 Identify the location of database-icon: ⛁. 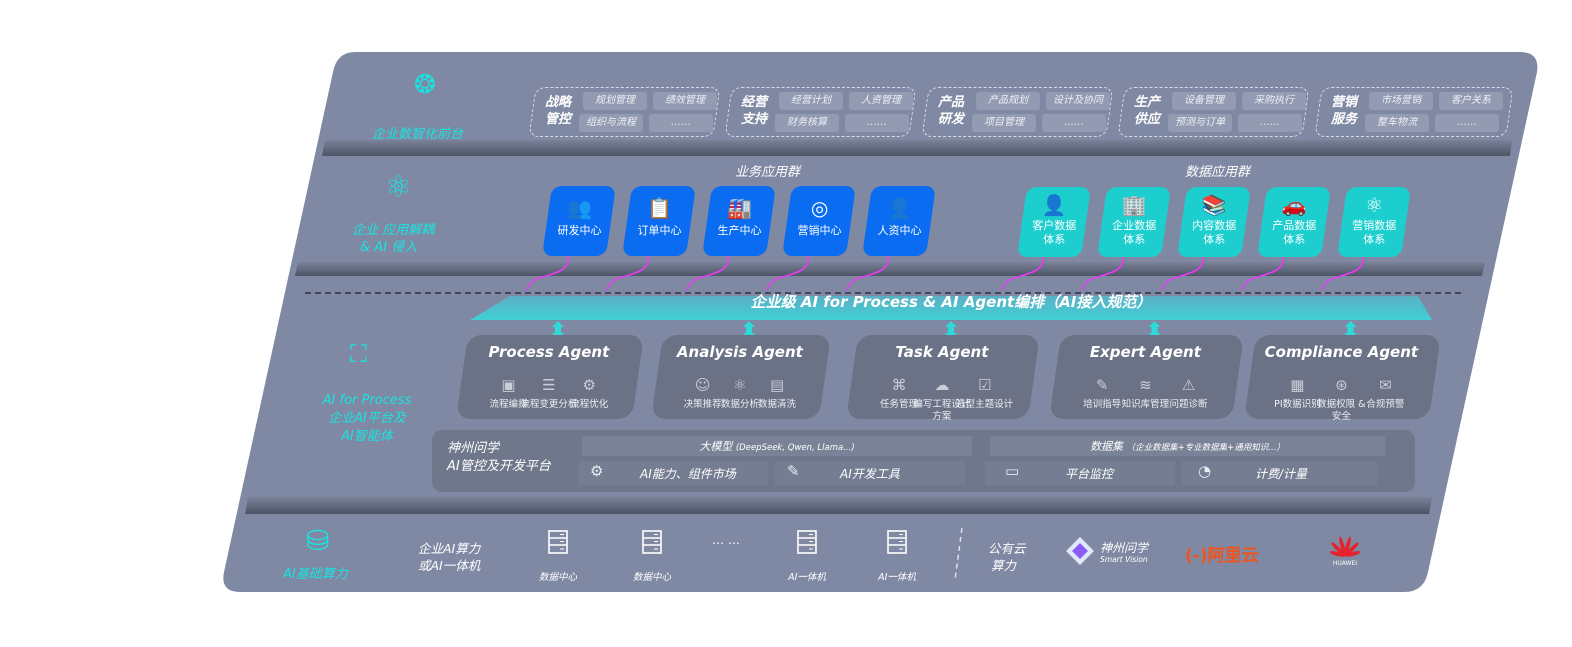
(318, 540).